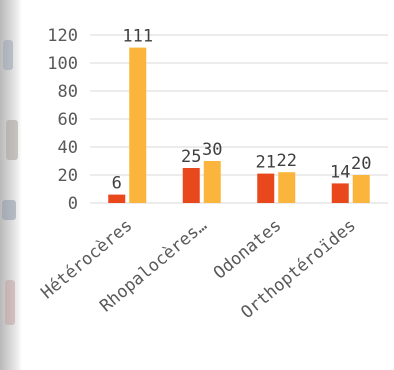  I want to click on left-edge-strip, so click(11, 185).